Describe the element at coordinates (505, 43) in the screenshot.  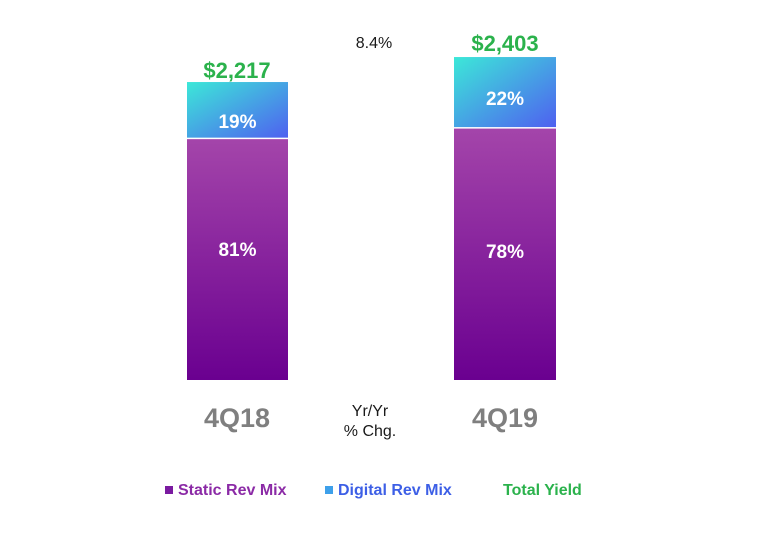
I see `total-label-4q19: $2,403` at that location.